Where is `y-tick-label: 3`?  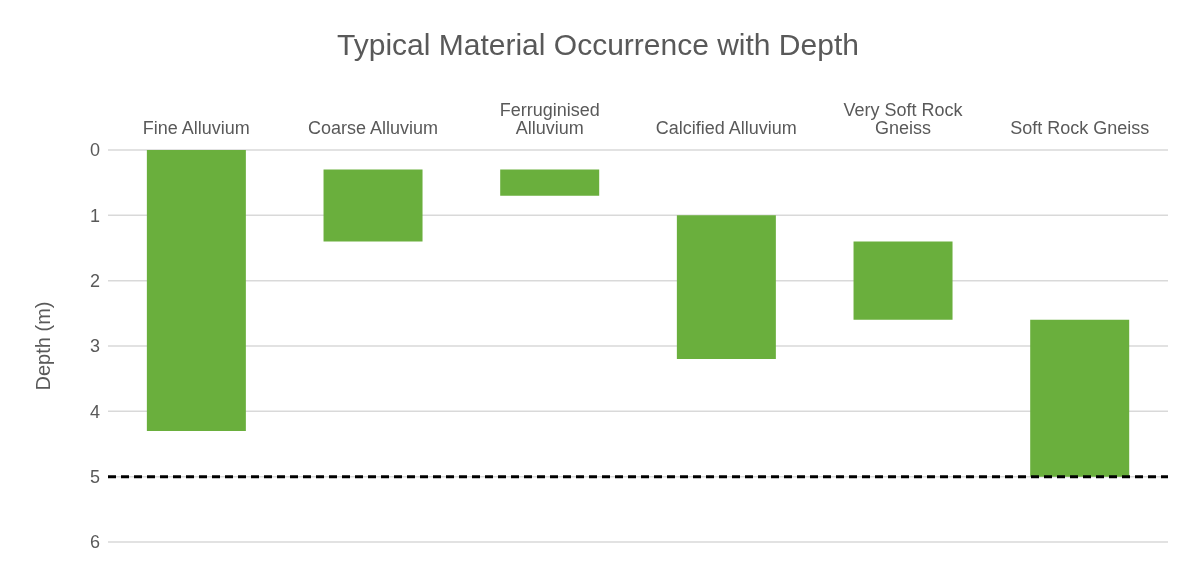
y-tick-label: 3 is located at coordinates (94, 346).